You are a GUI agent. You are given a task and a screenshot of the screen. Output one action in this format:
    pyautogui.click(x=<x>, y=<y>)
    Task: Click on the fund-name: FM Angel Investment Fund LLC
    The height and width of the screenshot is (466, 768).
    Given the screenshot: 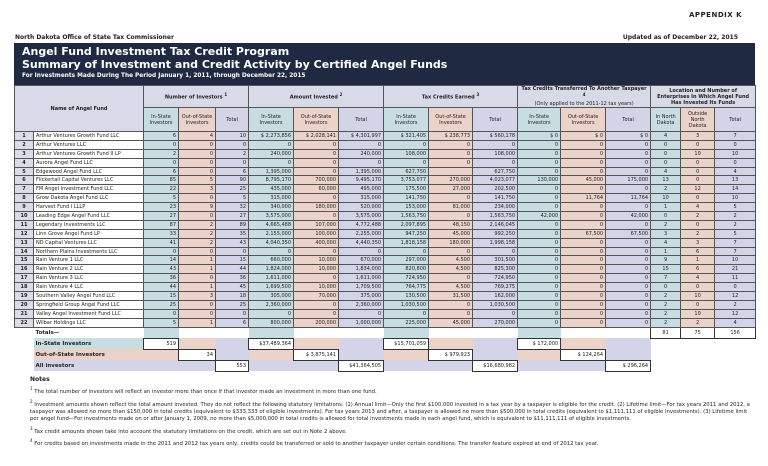 What is the action you would take?
    pyautogui.click(x=88, y=189)
    